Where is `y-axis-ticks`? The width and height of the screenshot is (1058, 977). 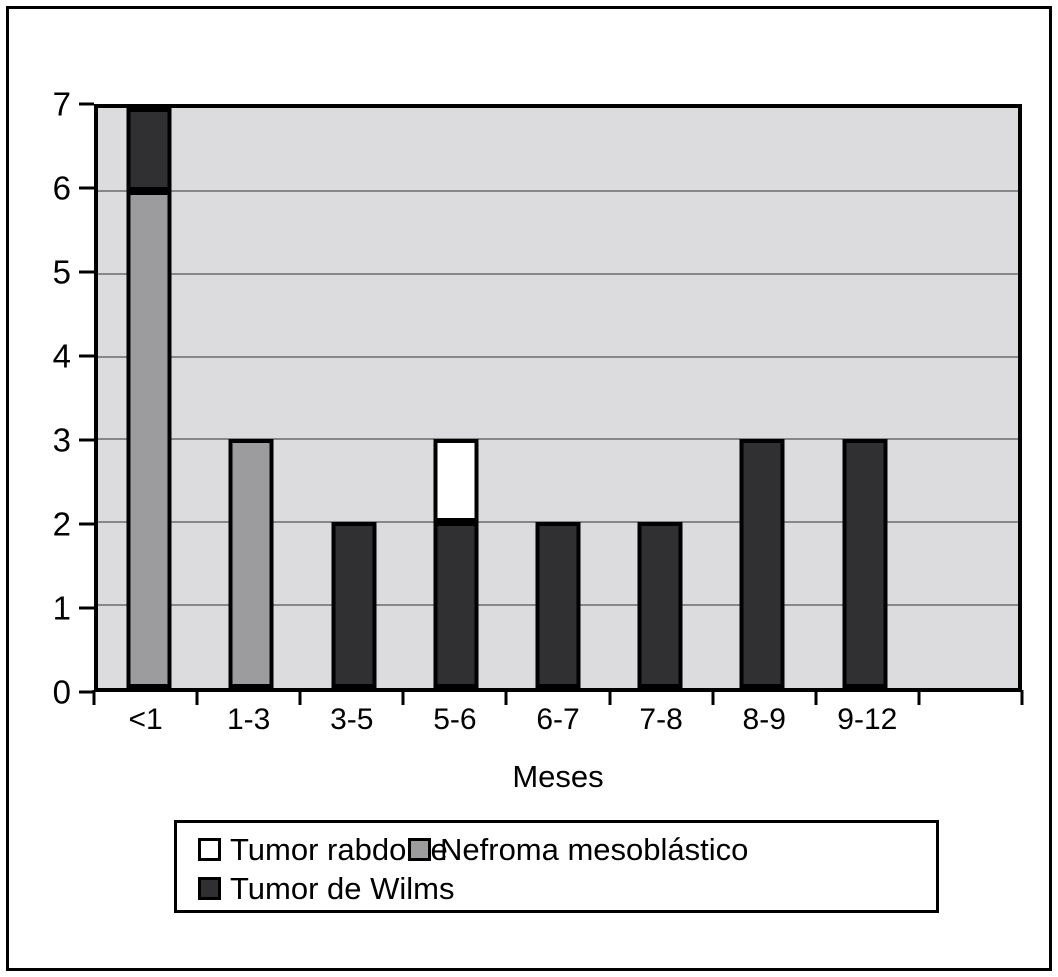
y-axis-ticks is located at coordinates (86, 398).